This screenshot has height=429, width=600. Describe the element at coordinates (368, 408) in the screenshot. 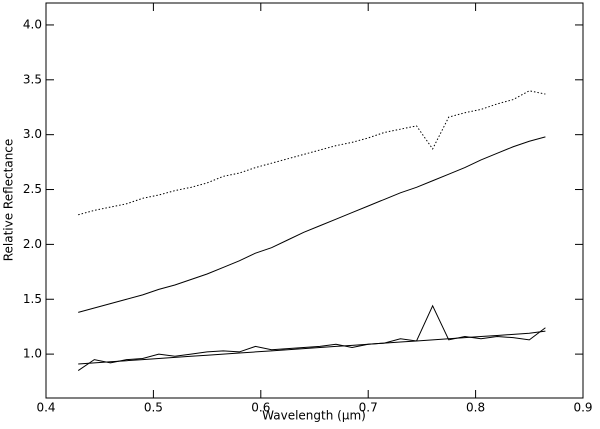

I see `x-tick-label: 0.7` at that location.